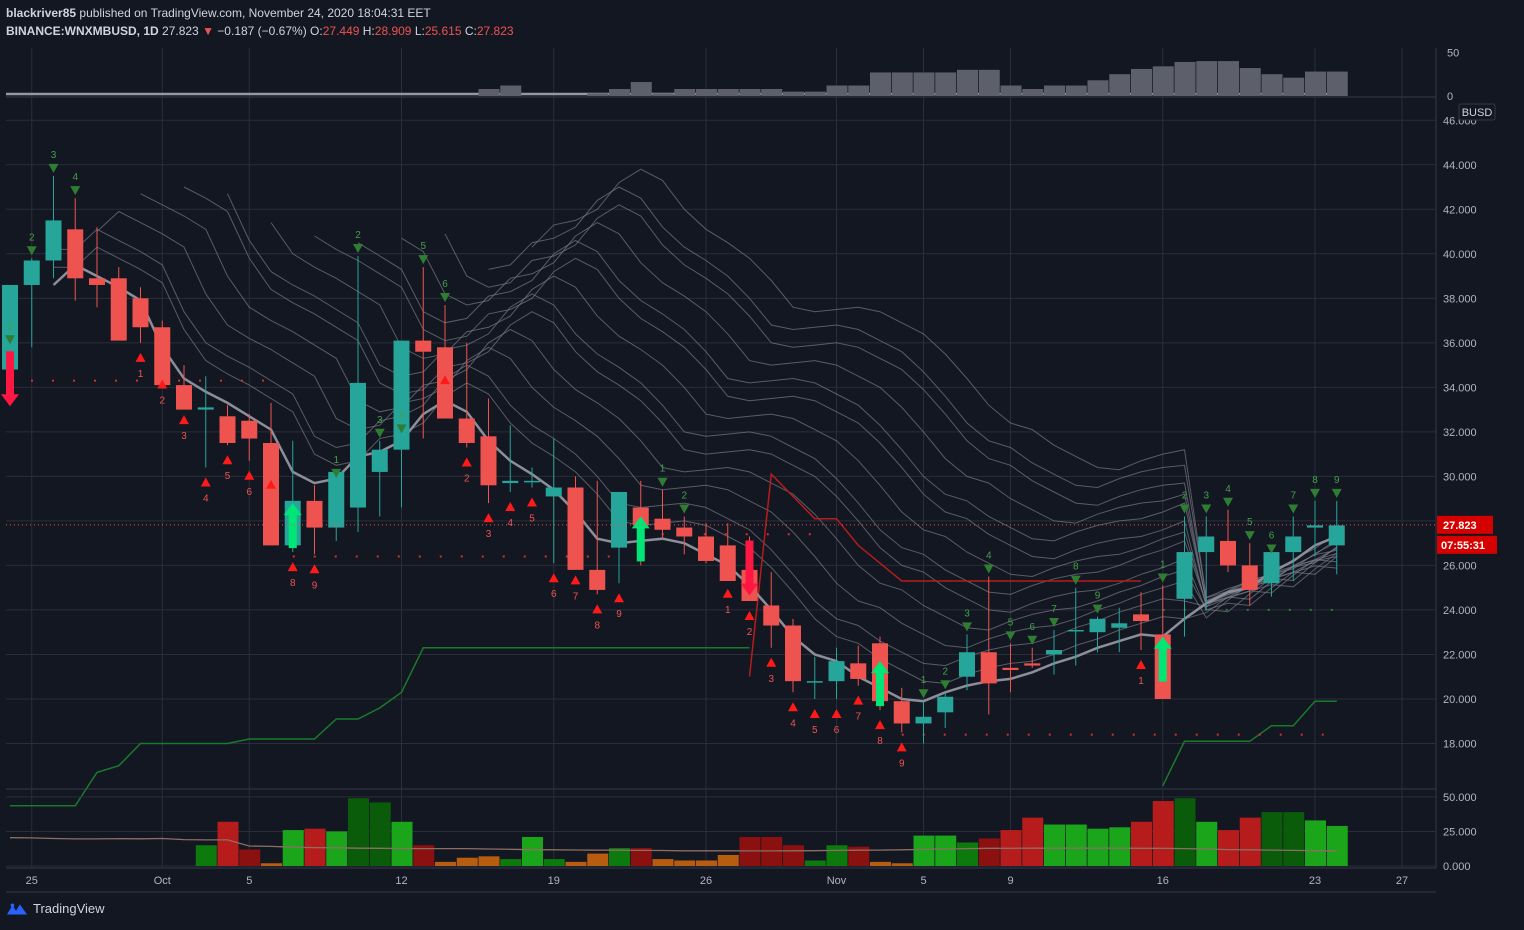 This screenshot has height=930, width=1524. What do you see at coordinates (1460, 388) in the screenshot?
I see `y-tick-label: 34.000` at bounding box center [1460, 388].